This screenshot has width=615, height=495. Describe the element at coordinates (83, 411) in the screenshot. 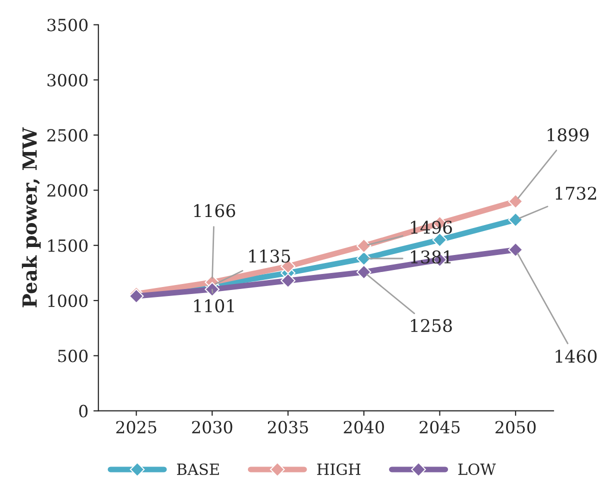

I see `y-tick-label: 0` at that location.